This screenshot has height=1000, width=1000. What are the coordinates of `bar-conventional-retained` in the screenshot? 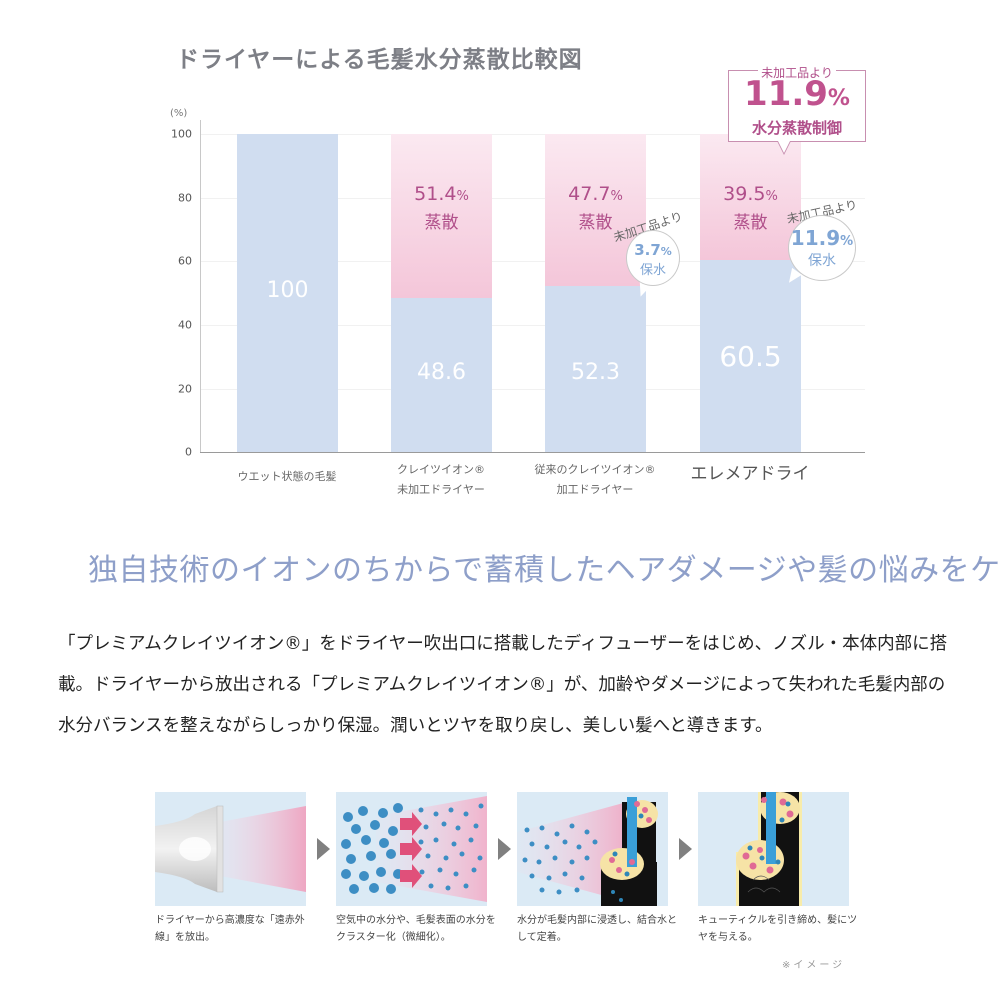 It's located at (595, 369).